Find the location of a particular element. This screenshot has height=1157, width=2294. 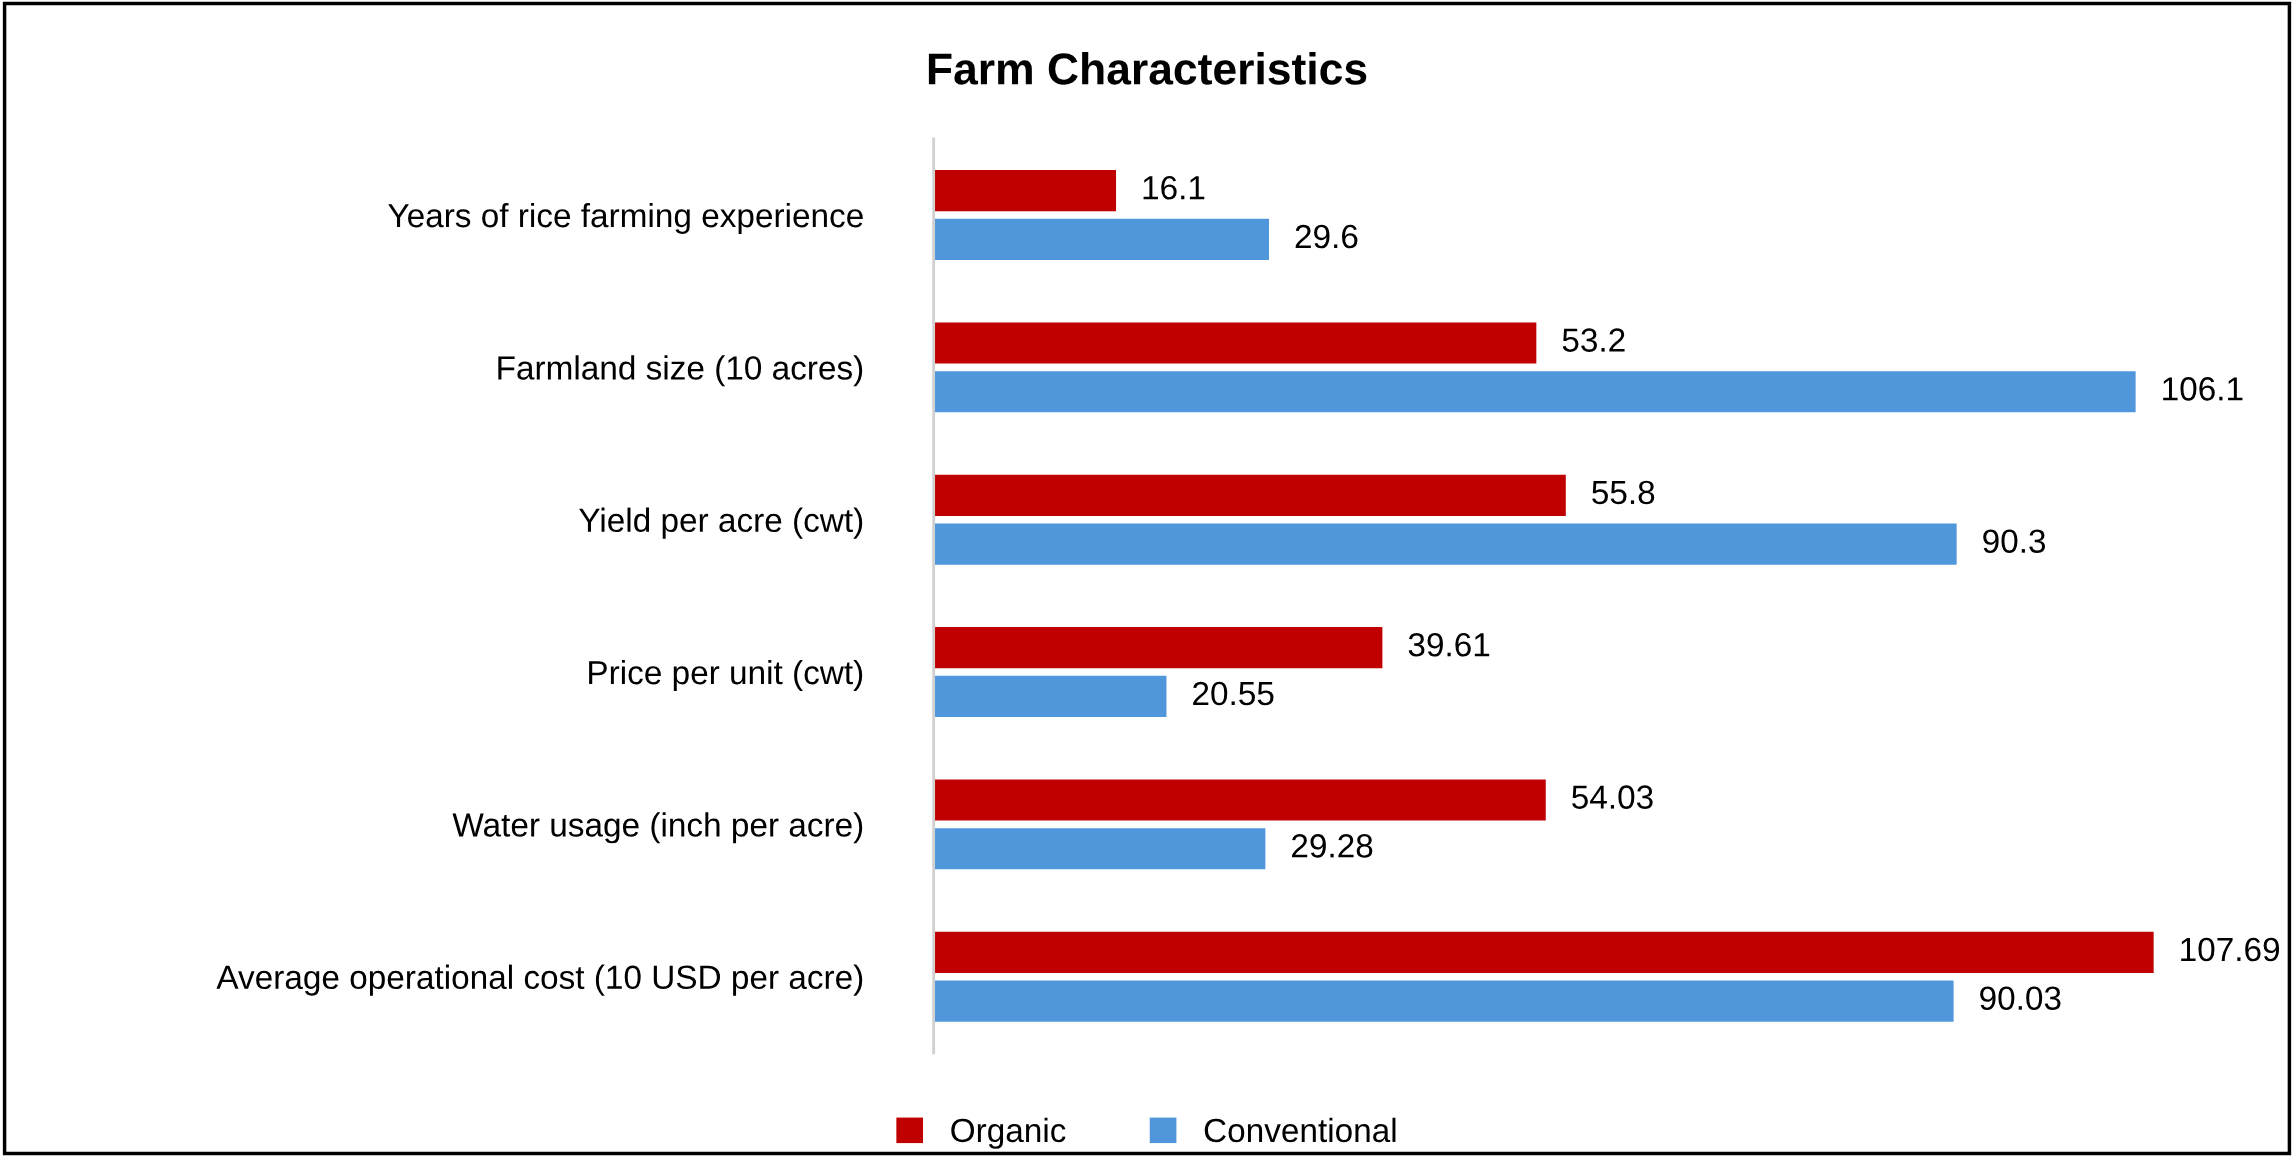

y-tick-label: Water usage (inch per acre) is located at coordinates (657, 828).